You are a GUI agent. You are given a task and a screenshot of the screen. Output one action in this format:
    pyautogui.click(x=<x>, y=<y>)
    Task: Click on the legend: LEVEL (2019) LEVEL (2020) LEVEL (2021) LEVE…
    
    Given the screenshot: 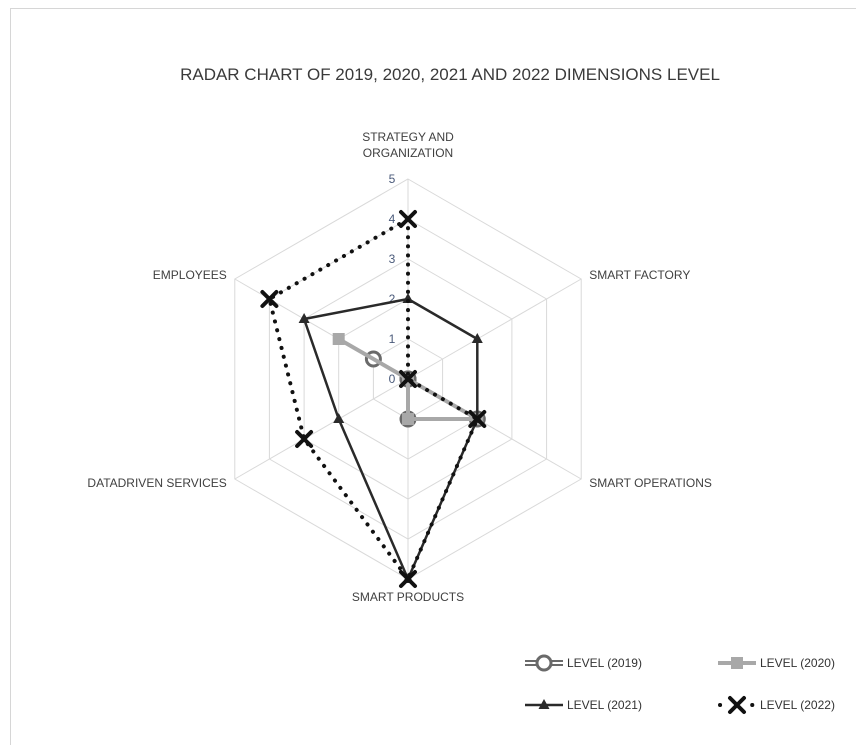 What is the action you would take?
    pyautogui.click(x=680, y=684)
    